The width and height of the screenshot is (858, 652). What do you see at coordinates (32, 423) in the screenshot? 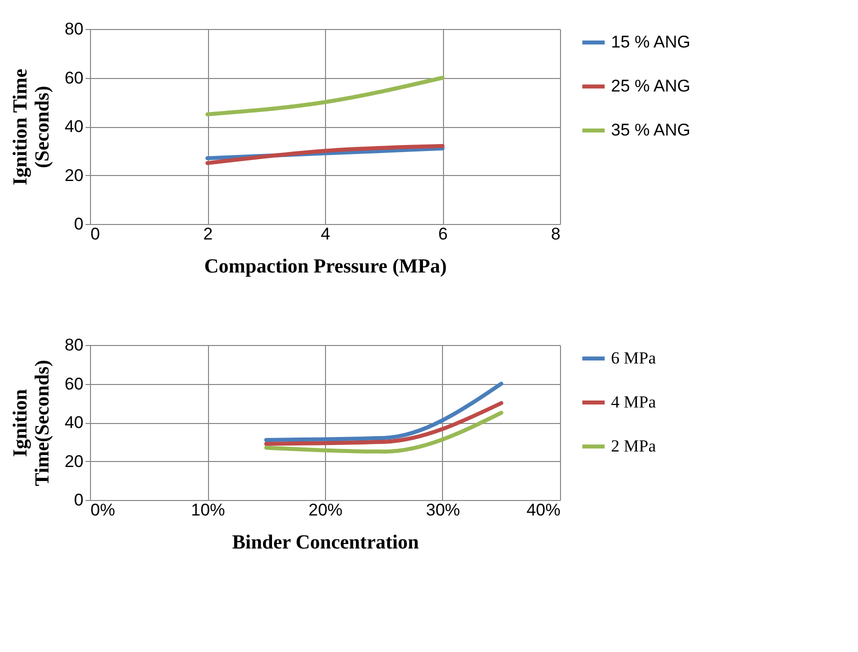
I see `y-axis-title: Ignition Time(Seconds)` at bounding box center [32, 423].